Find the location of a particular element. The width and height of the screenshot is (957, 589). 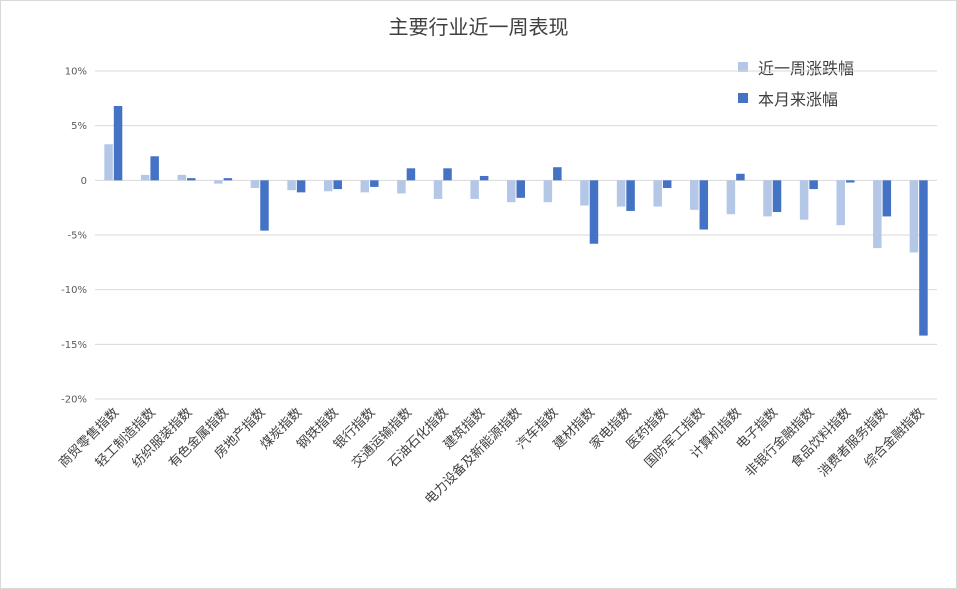

legend-item-monthly: 本月来涨幅 is located at coordinates (796, 97).